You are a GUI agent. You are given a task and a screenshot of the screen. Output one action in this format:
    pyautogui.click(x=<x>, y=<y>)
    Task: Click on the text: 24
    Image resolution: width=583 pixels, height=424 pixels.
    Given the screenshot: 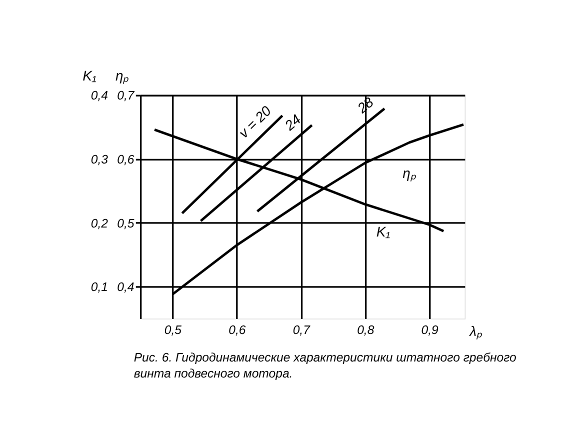 What is the action you would take?
    pyautogui.click(x=292, y=122)
    